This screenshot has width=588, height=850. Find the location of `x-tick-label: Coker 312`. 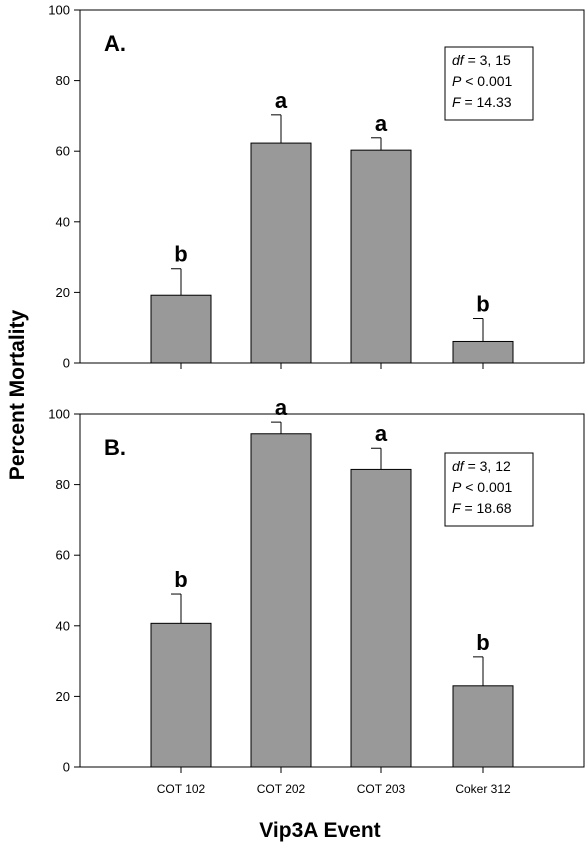

x-tick-label: Coker 312 is located at coordinates (483, 789).